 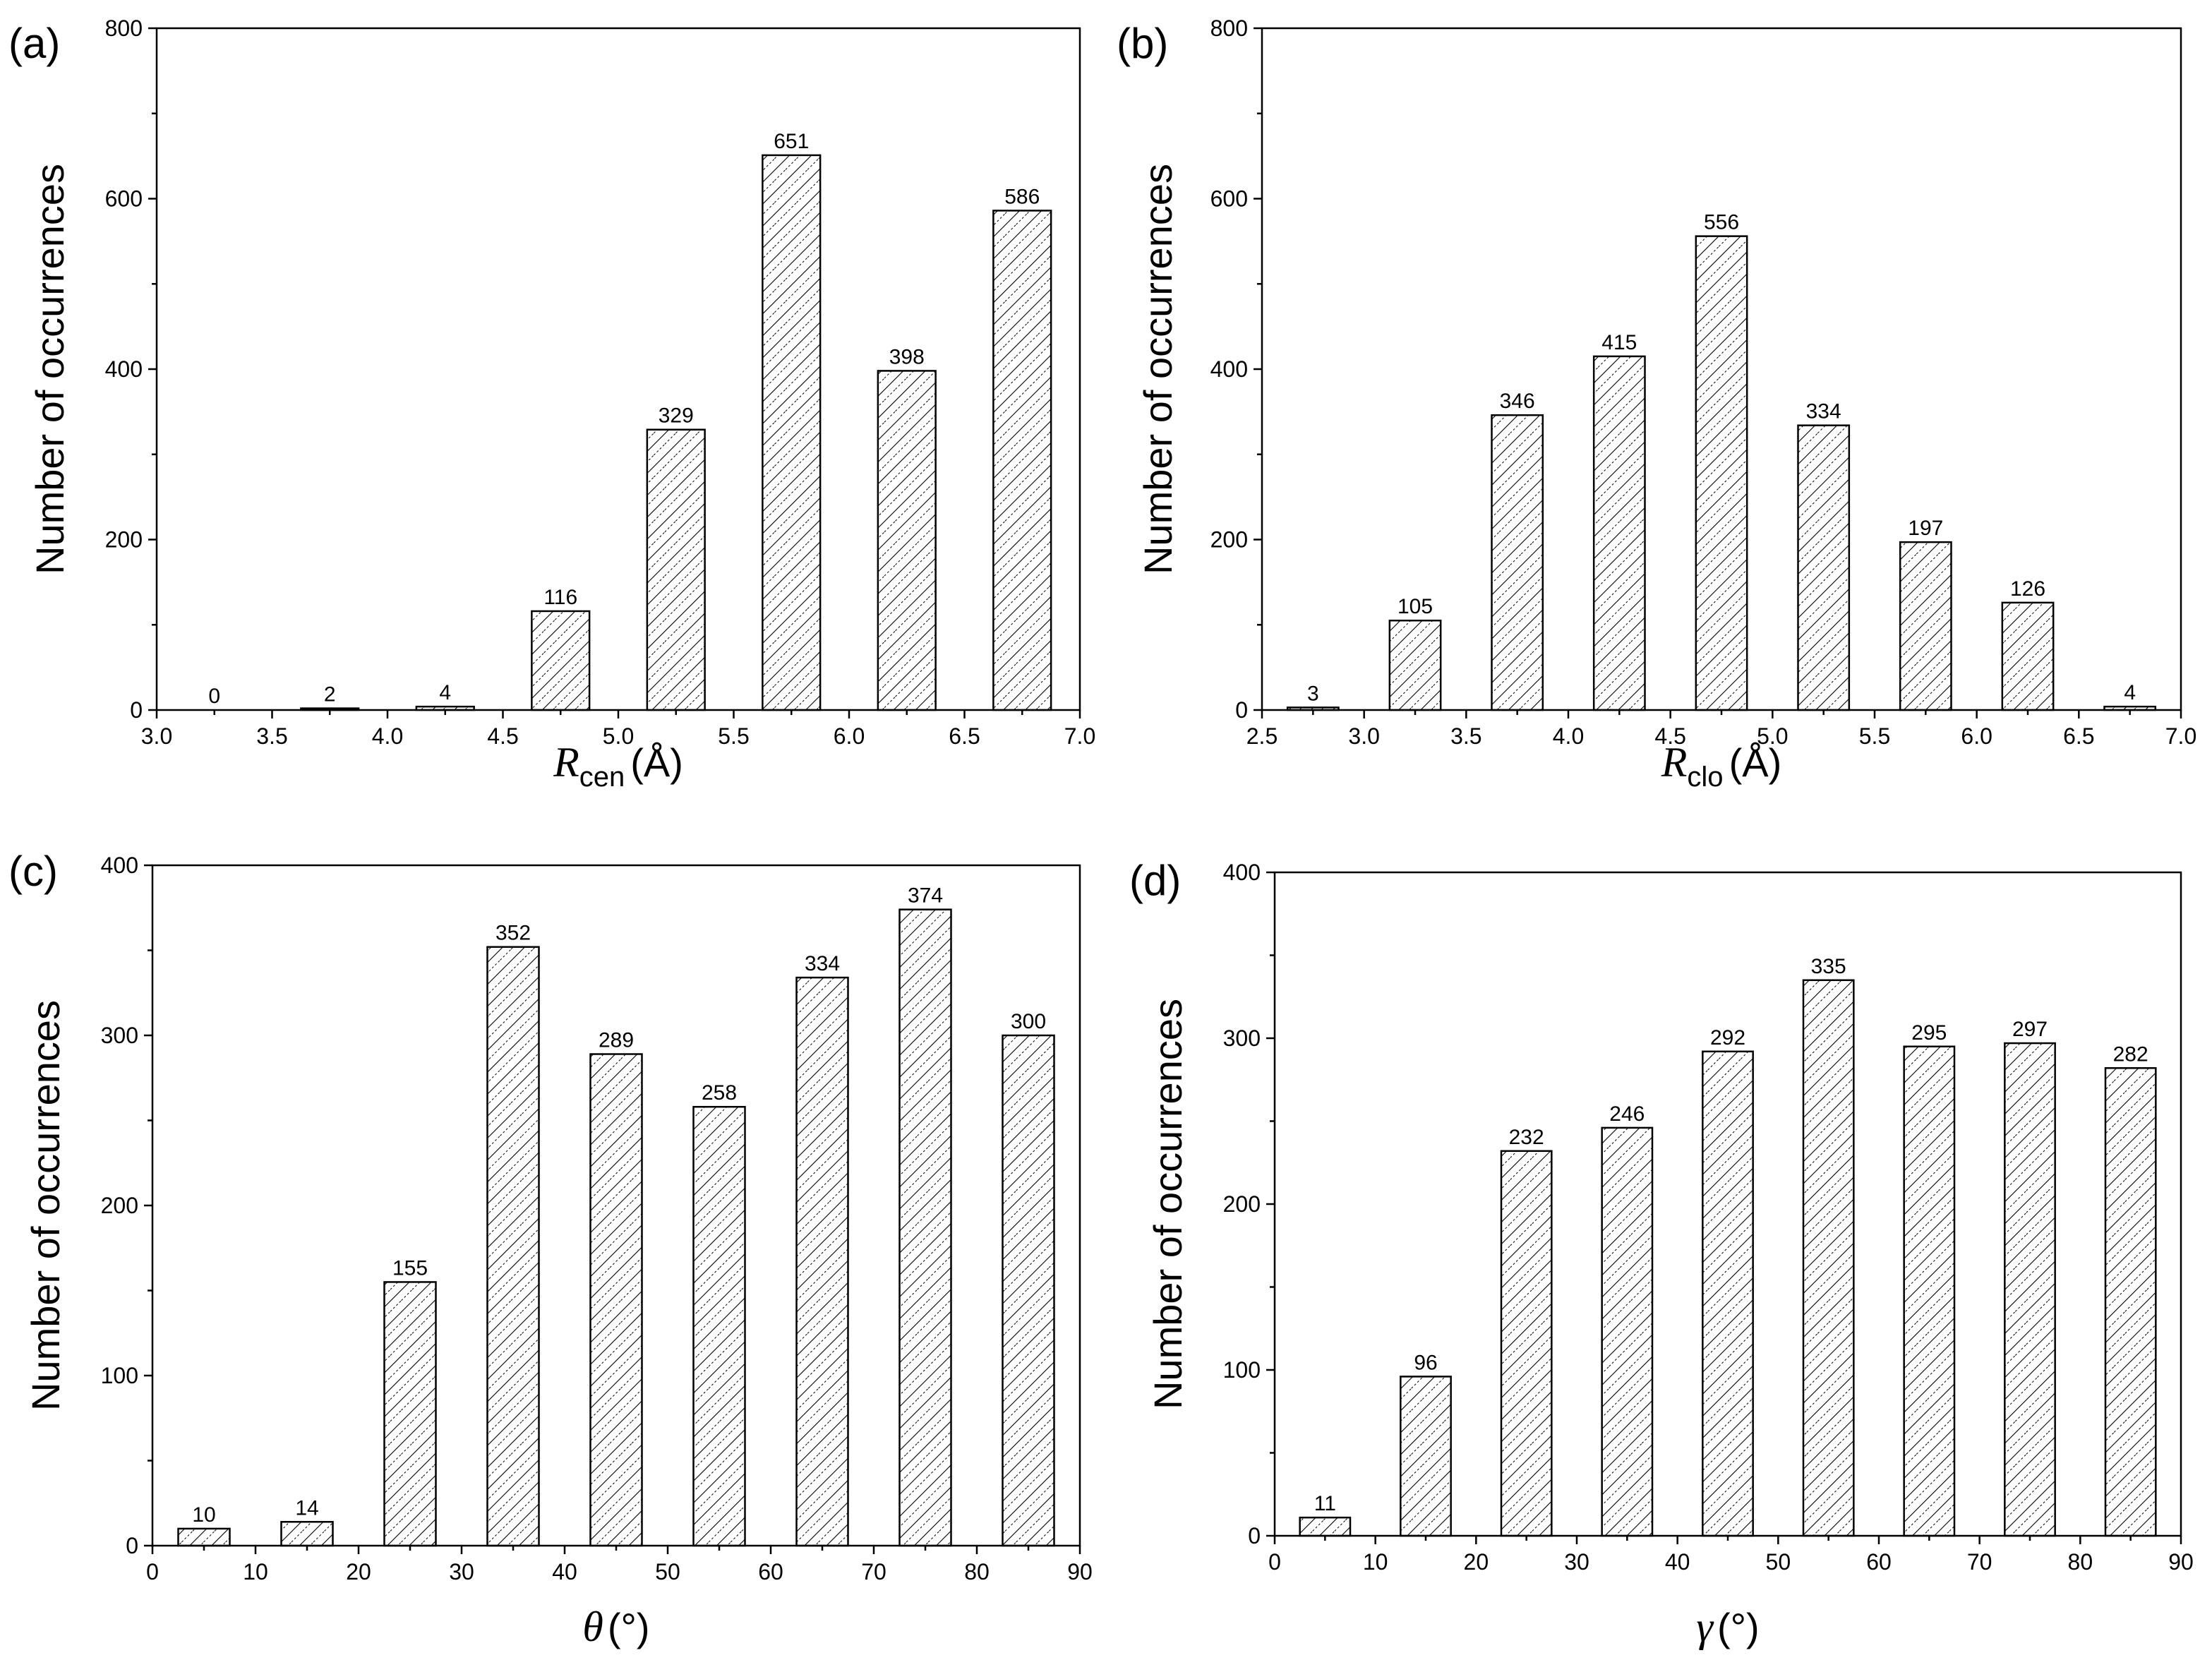 What do you see at coordinates (1925, 528) in the screenshot?
I see `data-label: 197` at bounding box center [1925, 528].